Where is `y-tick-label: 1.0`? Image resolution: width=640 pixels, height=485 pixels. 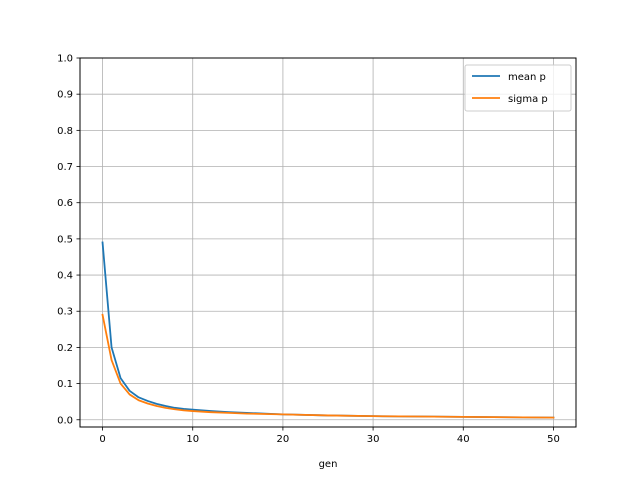 y-tick-label: 1.0 is located at coordinates (65, 59).